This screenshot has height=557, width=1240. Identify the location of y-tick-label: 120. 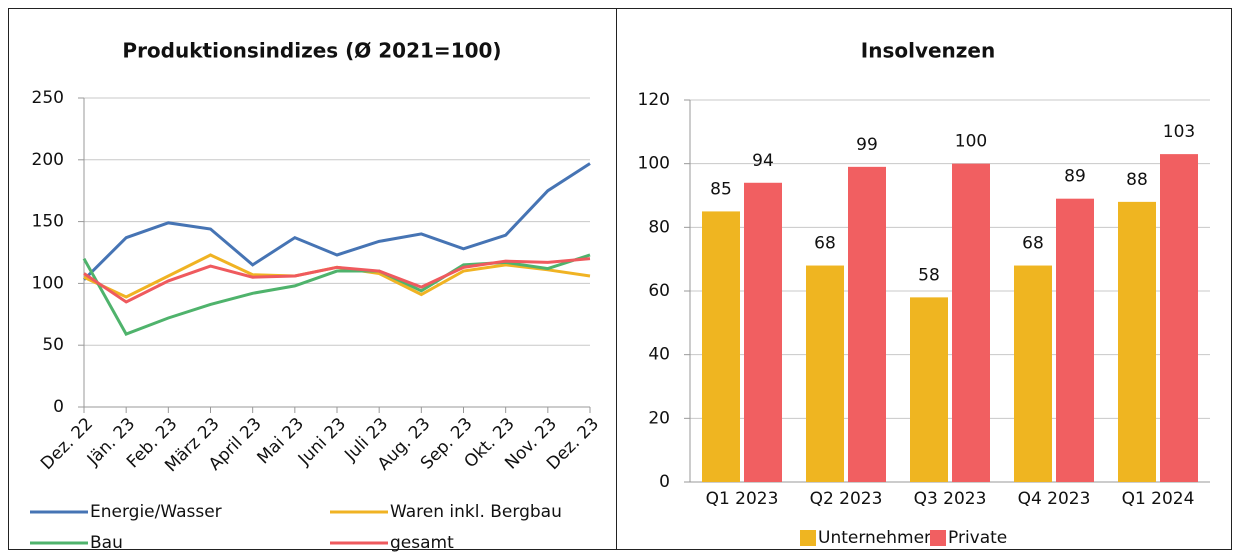
(654, 100).